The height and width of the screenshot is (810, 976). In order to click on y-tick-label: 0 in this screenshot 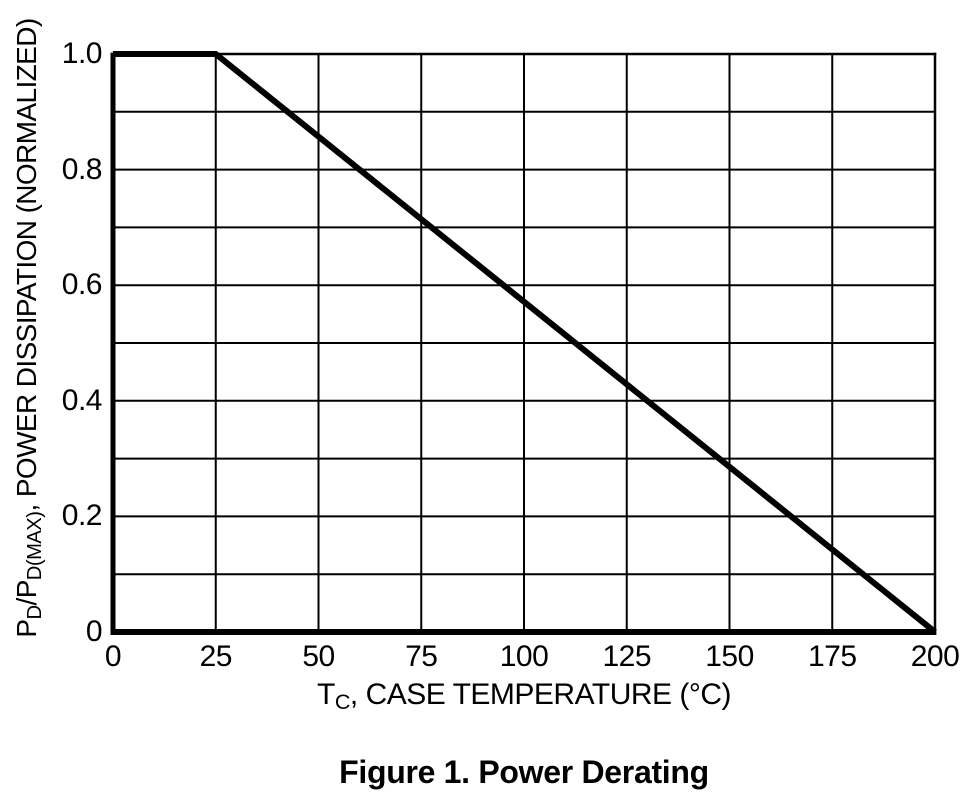, I will do `click(94, 631)`.